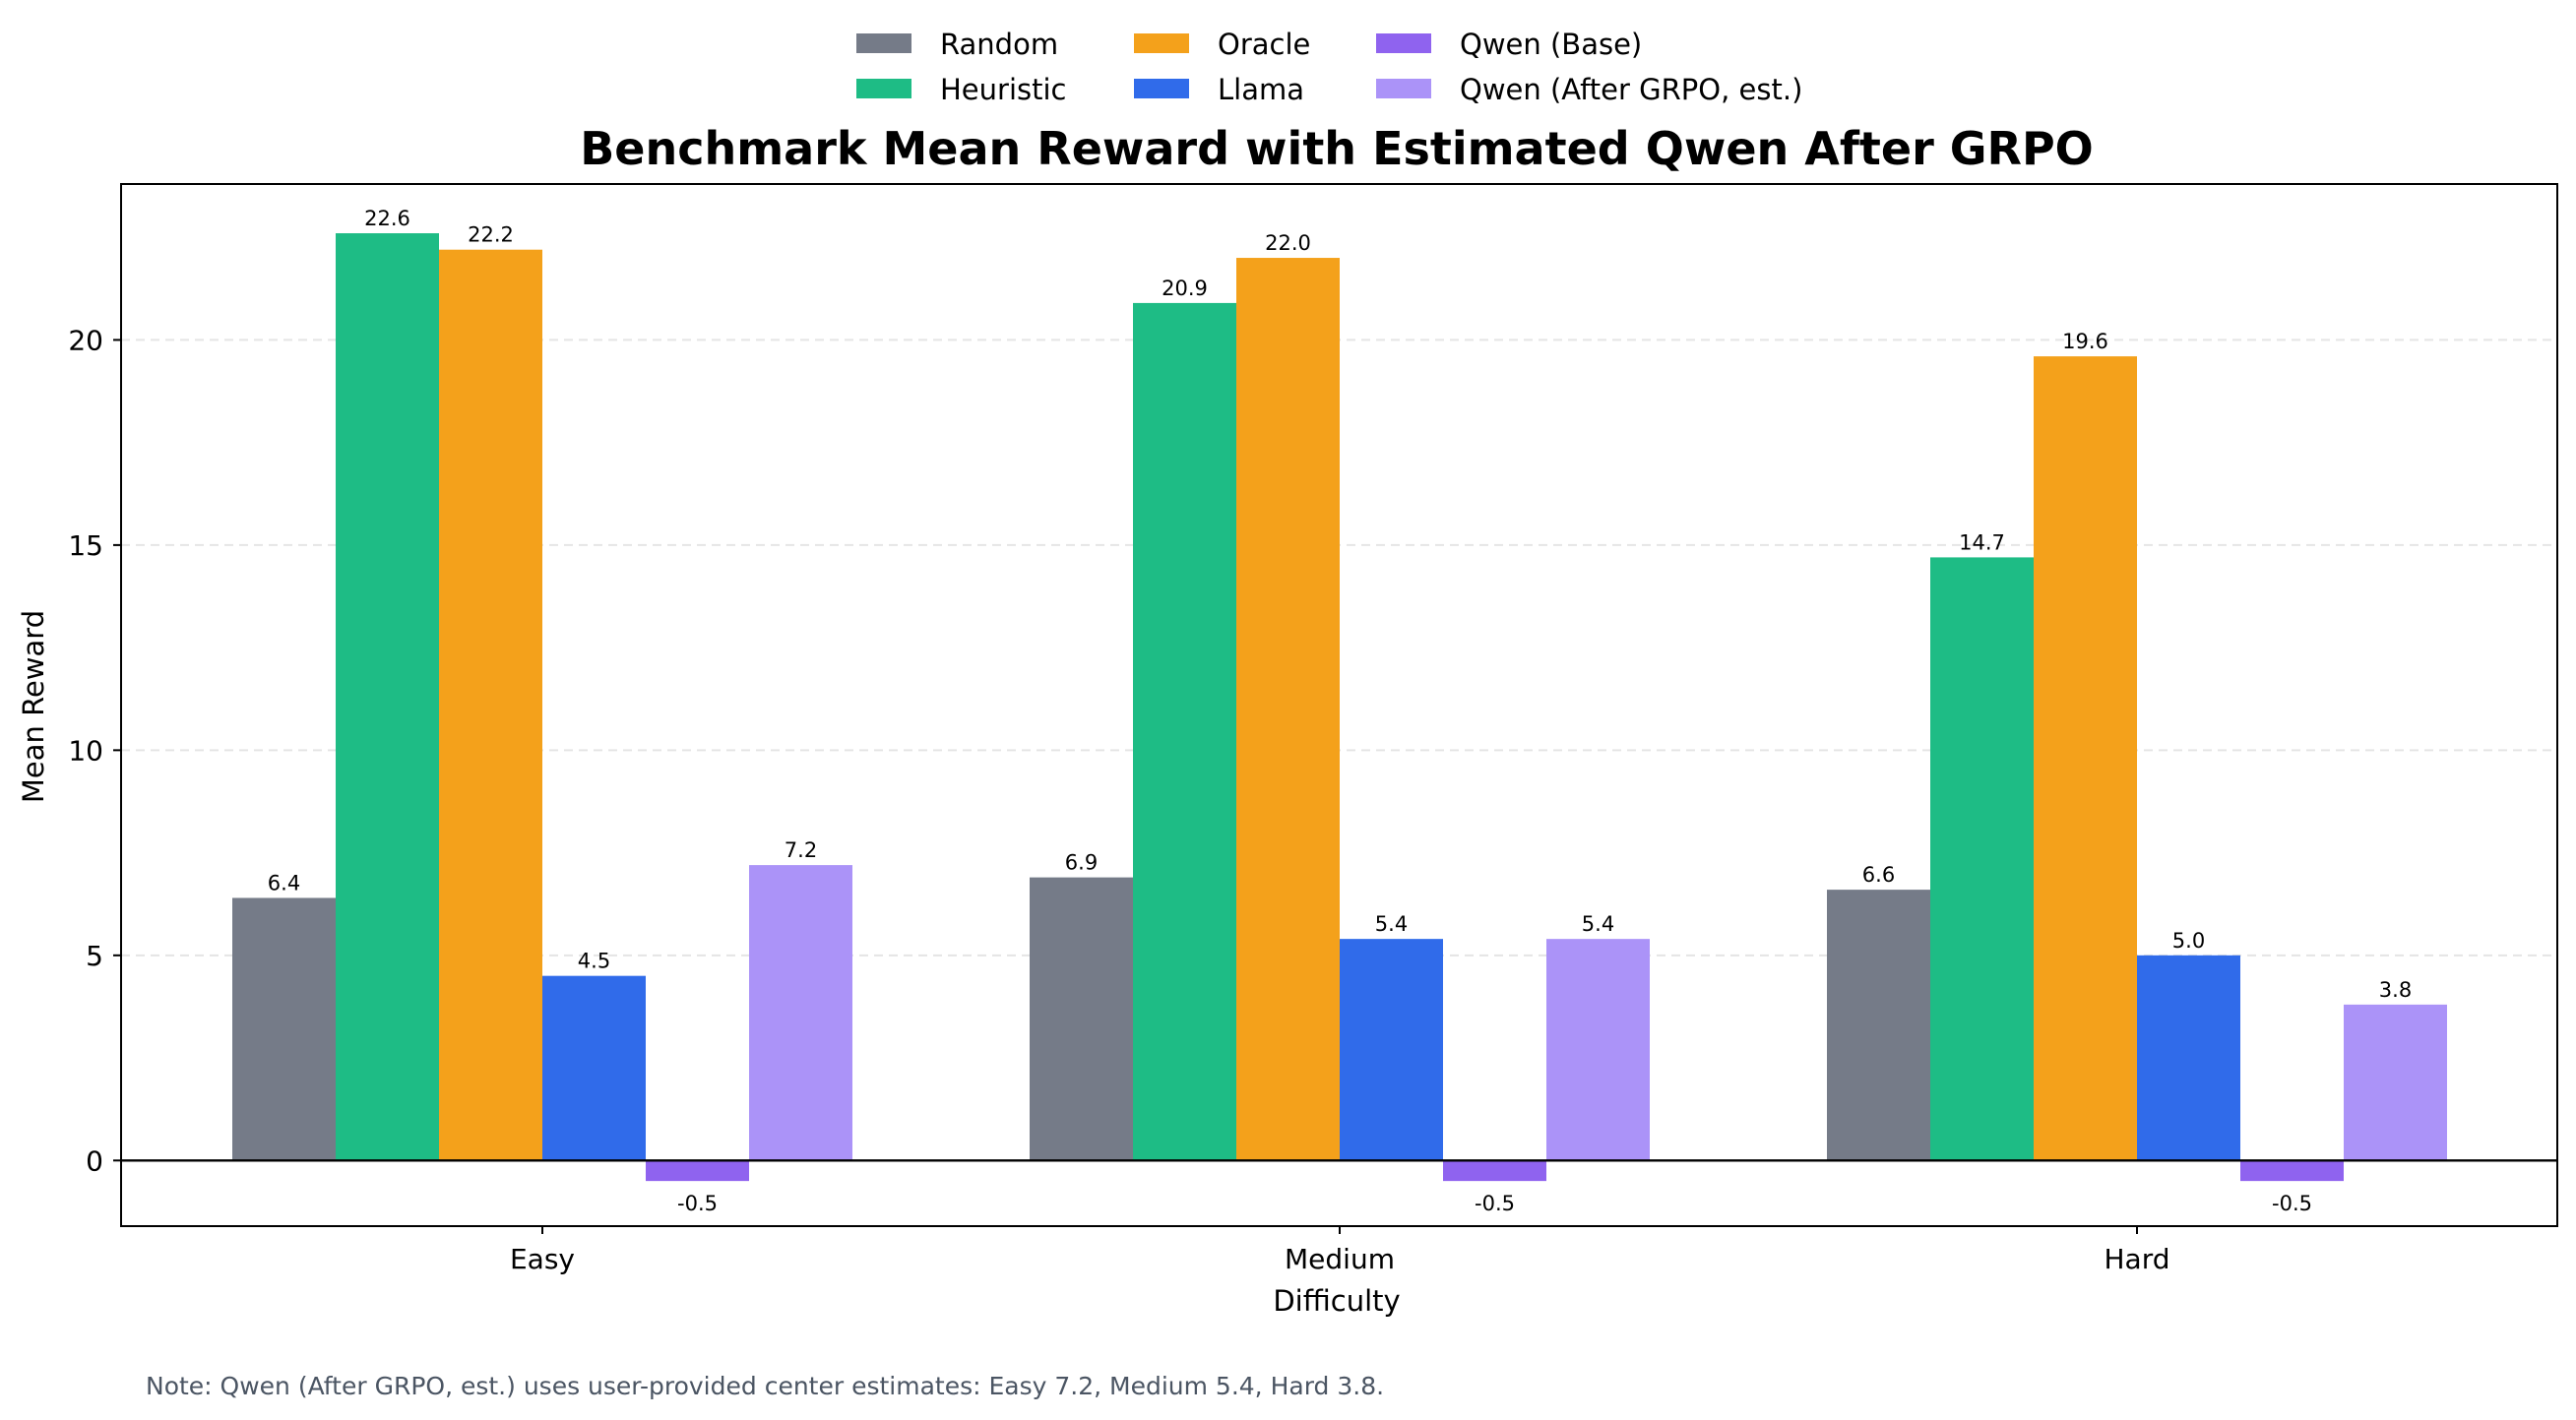  What do you see at coordinates (2188, 941) in the screenshot?
I see `bar-value-label: 5.0` at bounding box center [2188, 941].